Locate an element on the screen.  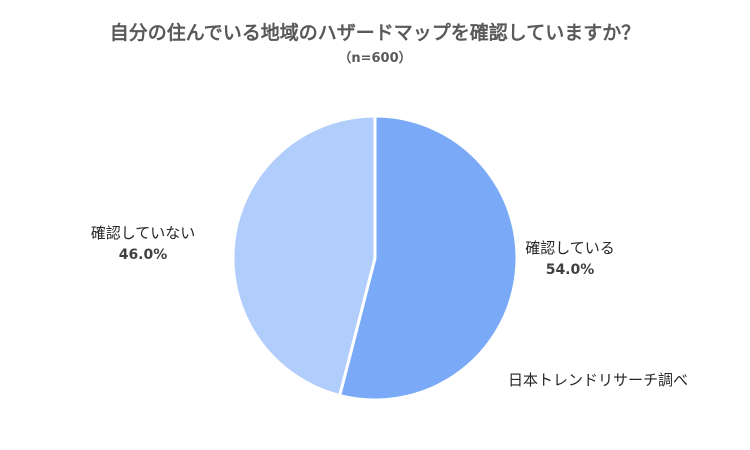
slice-label-checked-value: 54.0% is located at coordinates (570, 270).